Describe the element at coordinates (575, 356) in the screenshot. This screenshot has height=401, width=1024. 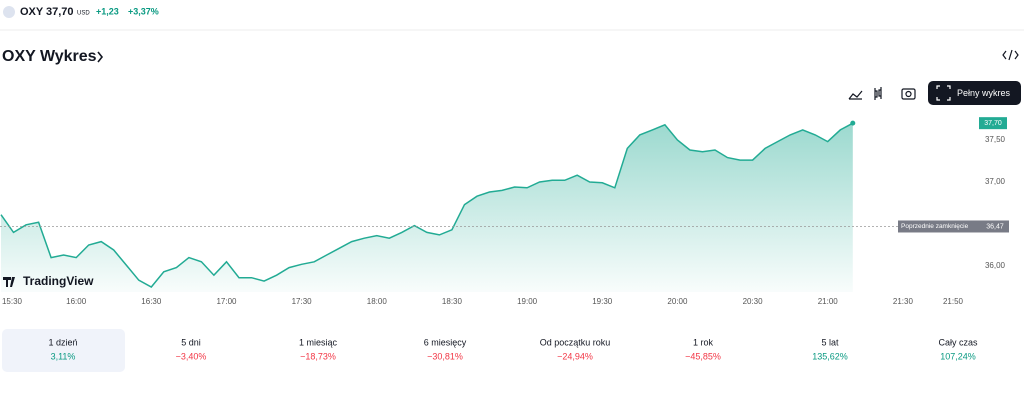
I see `period-value: −24,94%` at that location.